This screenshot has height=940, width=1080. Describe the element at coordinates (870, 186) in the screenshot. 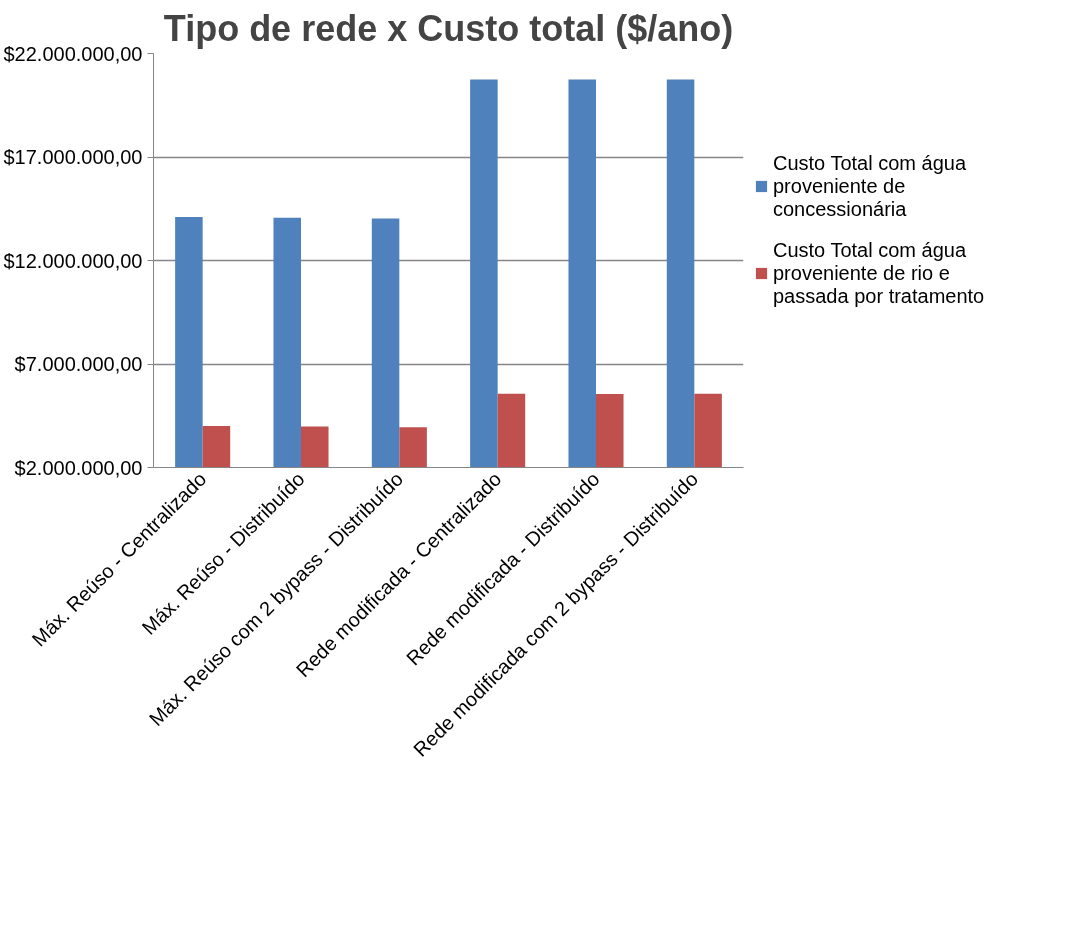

I see `legend-label: Custo Total com água proveniente de concessionária` at that location.